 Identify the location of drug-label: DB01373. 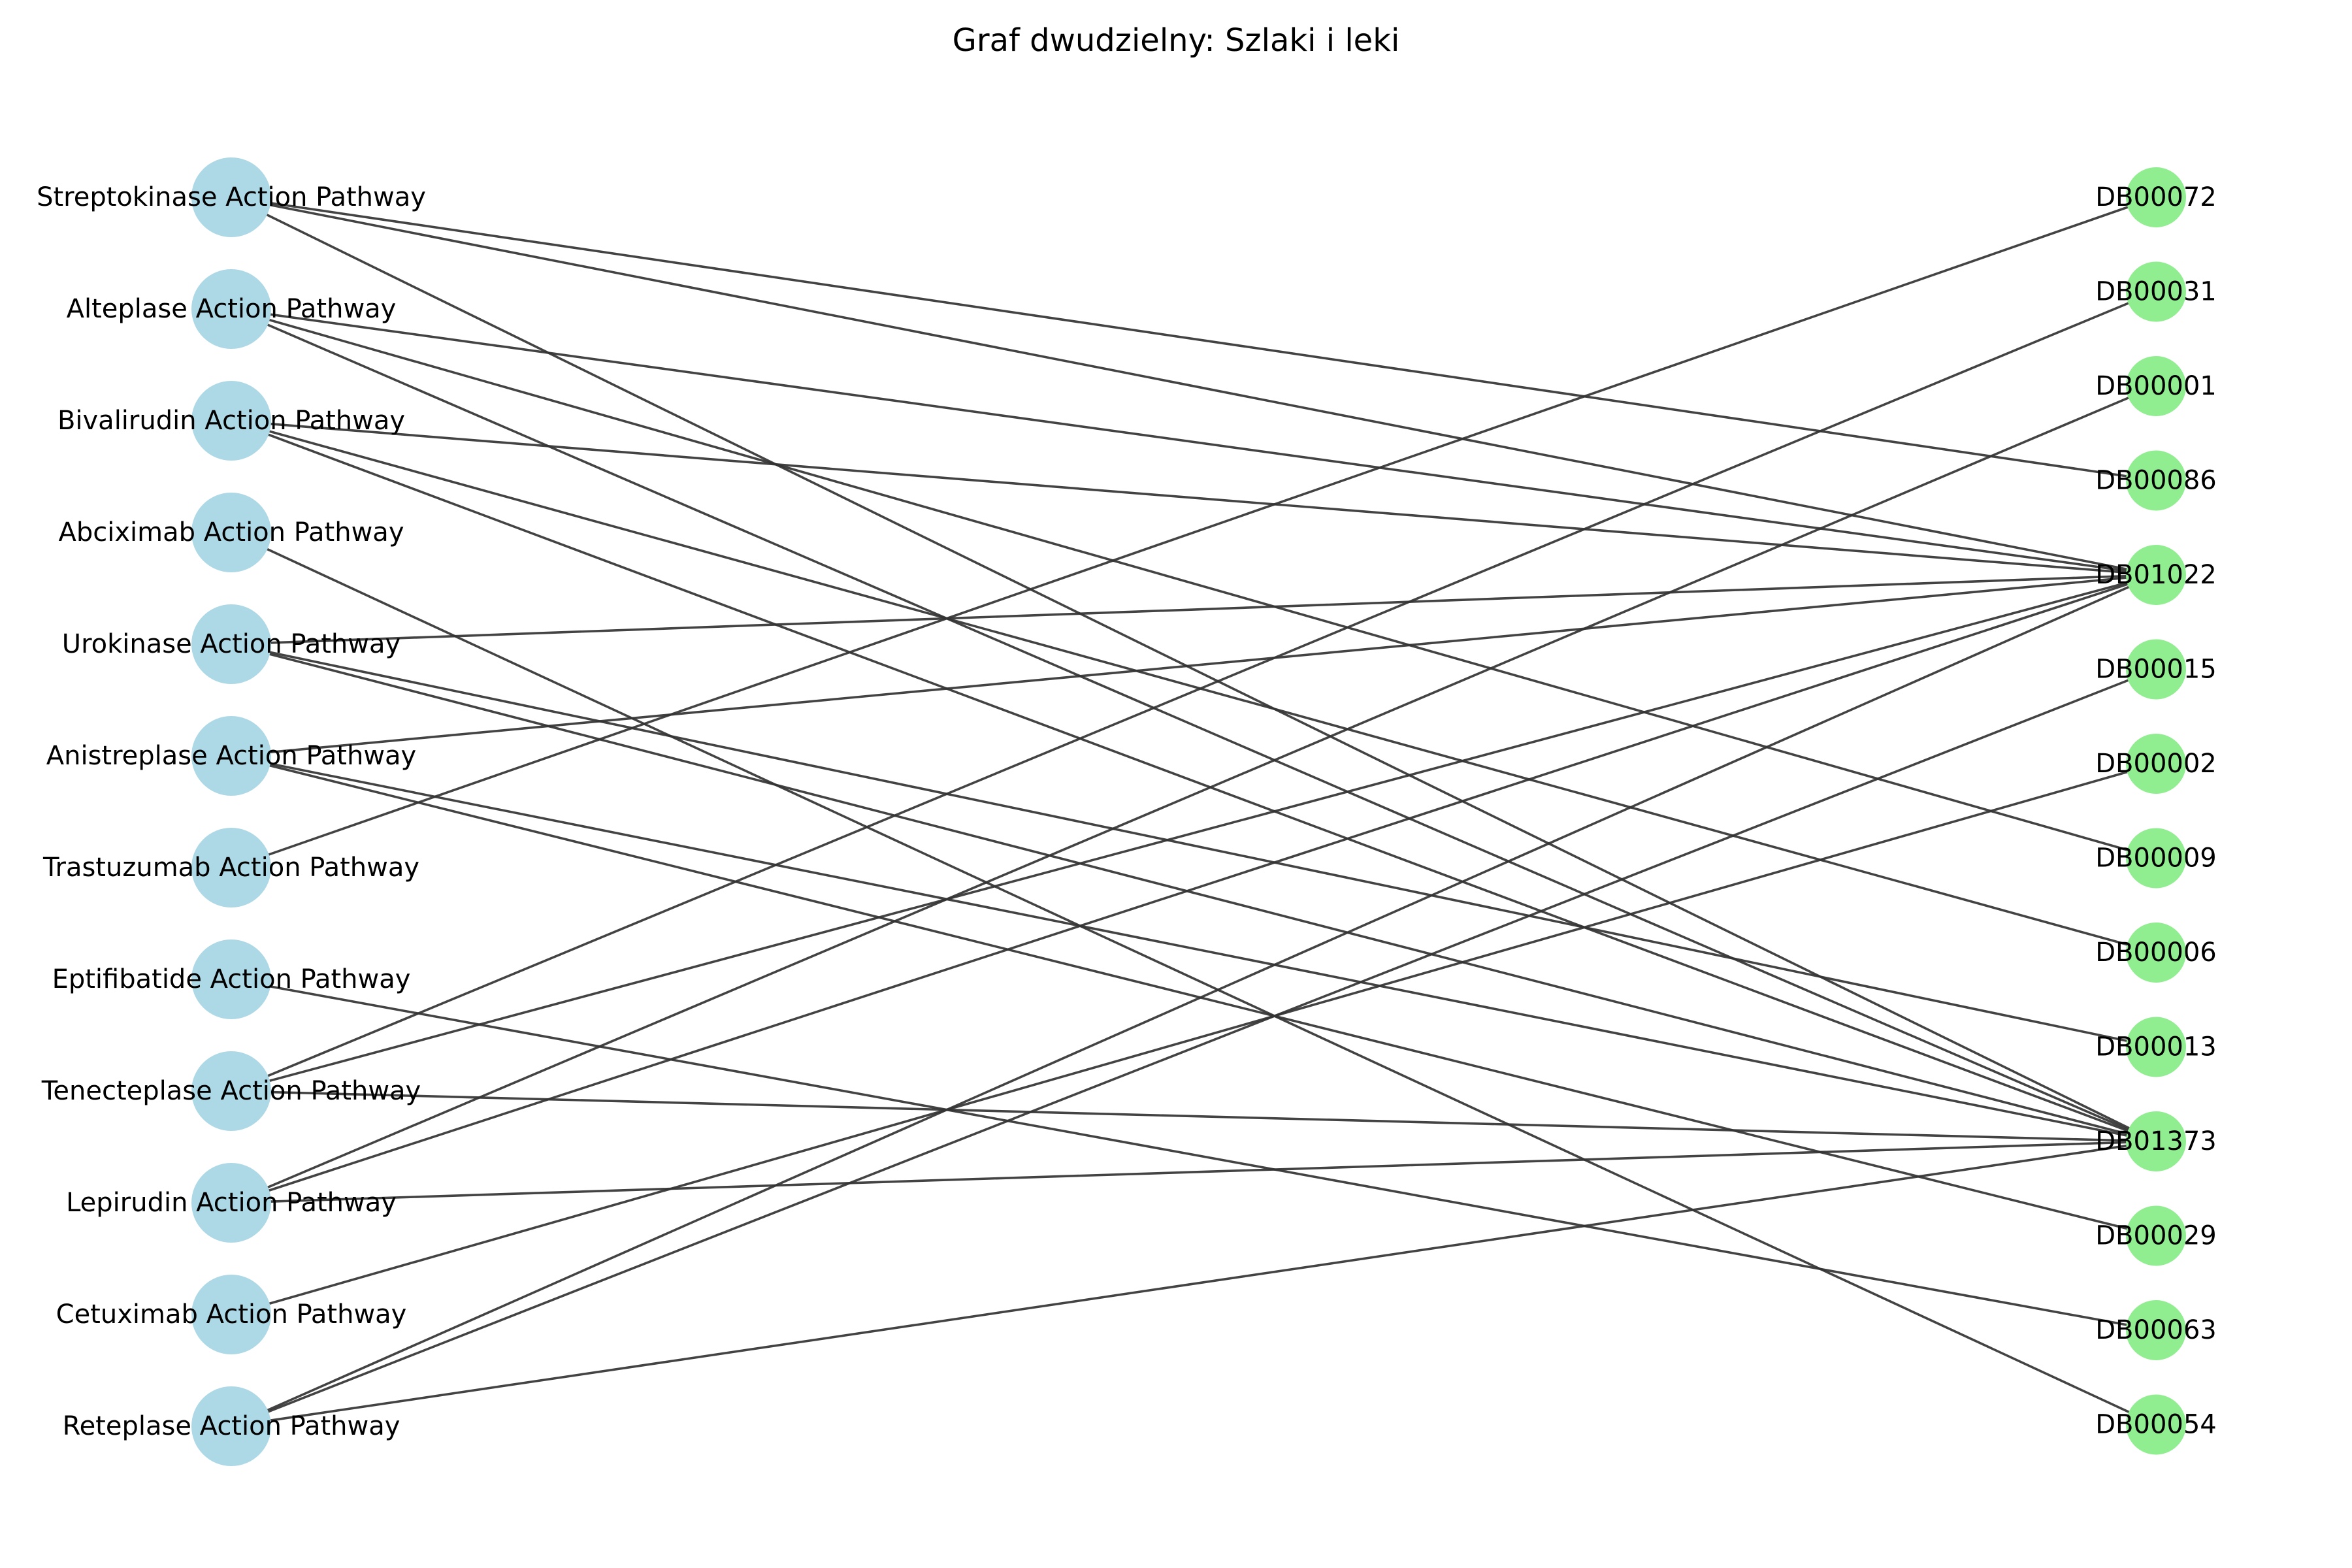
(2156, 1141).